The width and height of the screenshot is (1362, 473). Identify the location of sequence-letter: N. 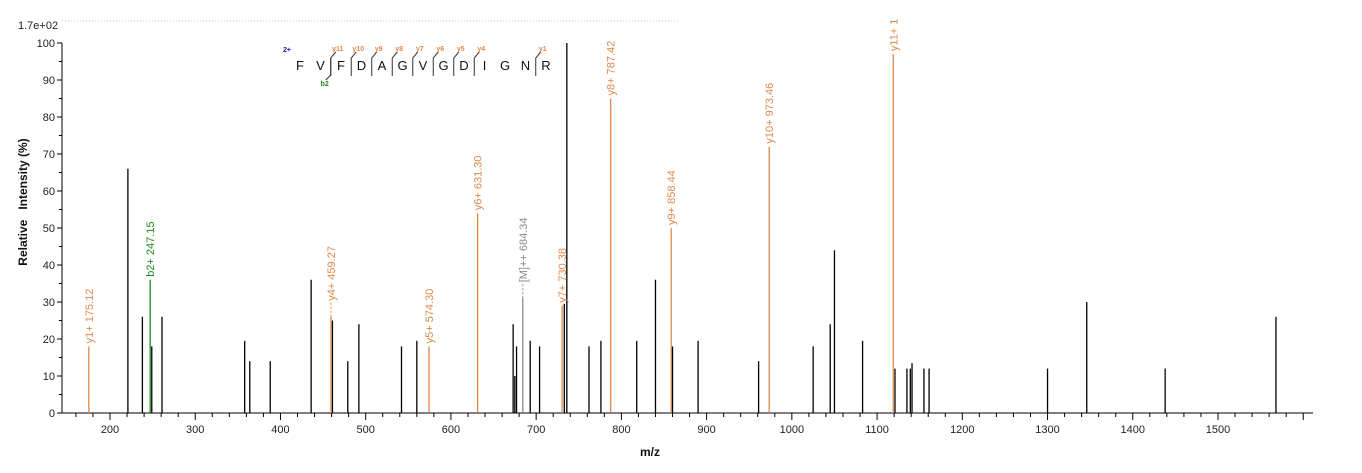
(525, 65).